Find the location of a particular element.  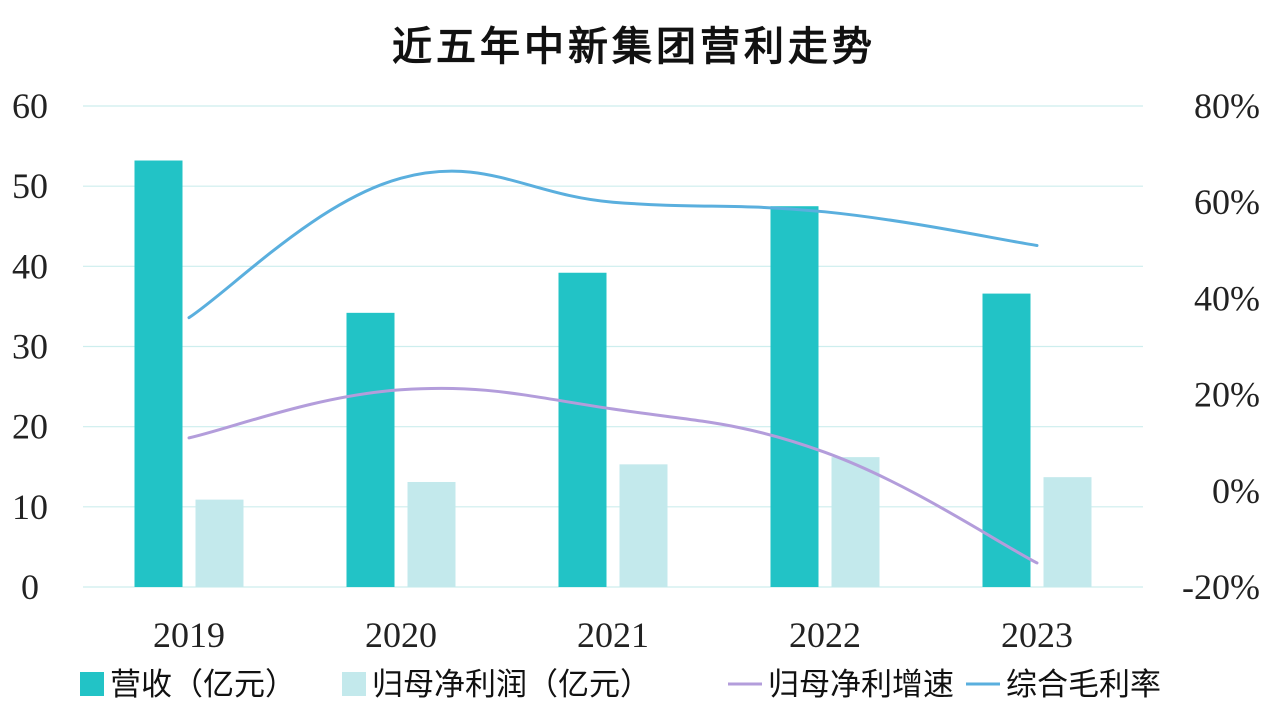

x-tick-label: 2019 is located at coordinates (189, 635).